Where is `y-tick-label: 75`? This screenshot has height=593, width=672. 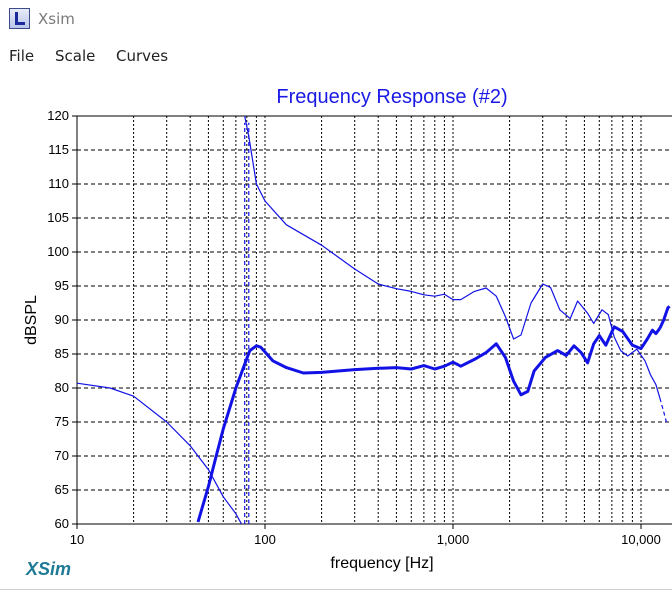
y-tick-label: 75 is located at coordinates (62, 421).